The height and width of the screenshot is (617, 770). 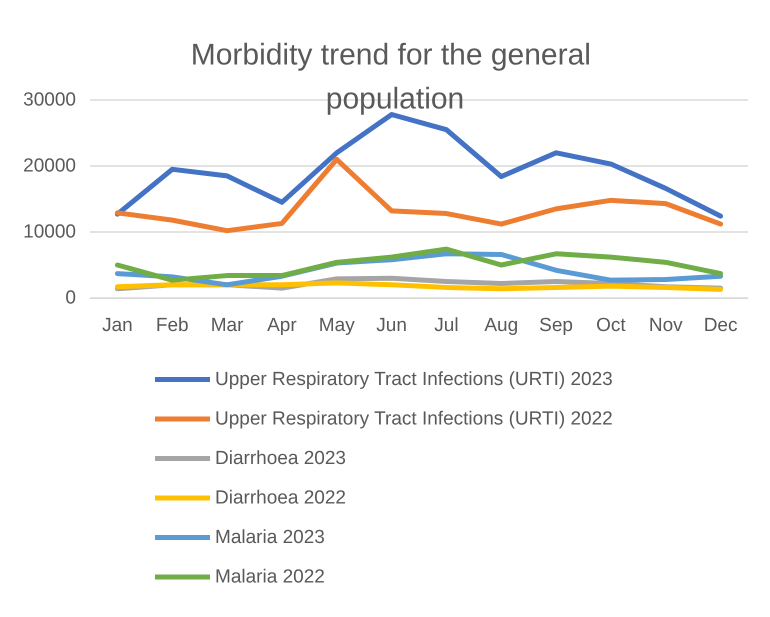 I want to click on x-tick-label: May, so click(x=337, y=325).